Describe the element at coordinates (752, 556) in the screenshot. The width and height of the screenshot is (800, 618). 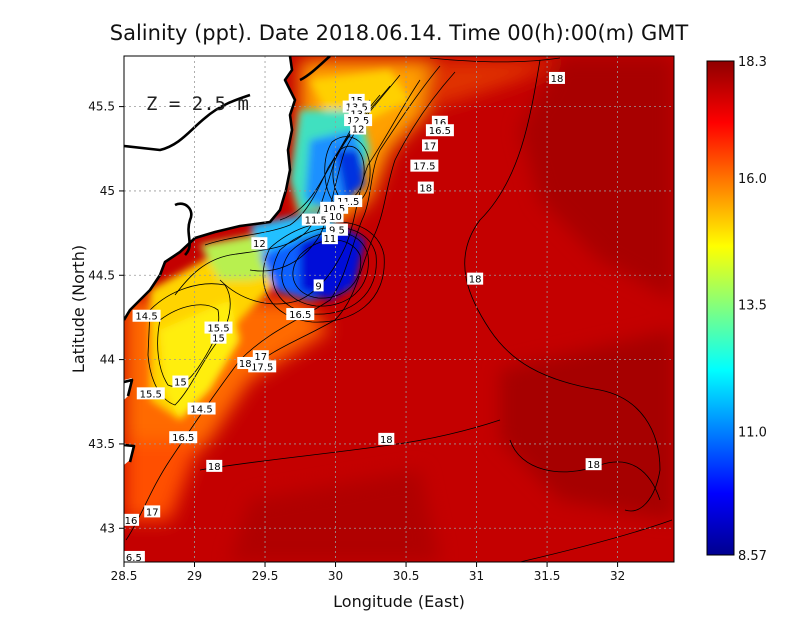
I see `colorbar-label: 8.57` at that location.